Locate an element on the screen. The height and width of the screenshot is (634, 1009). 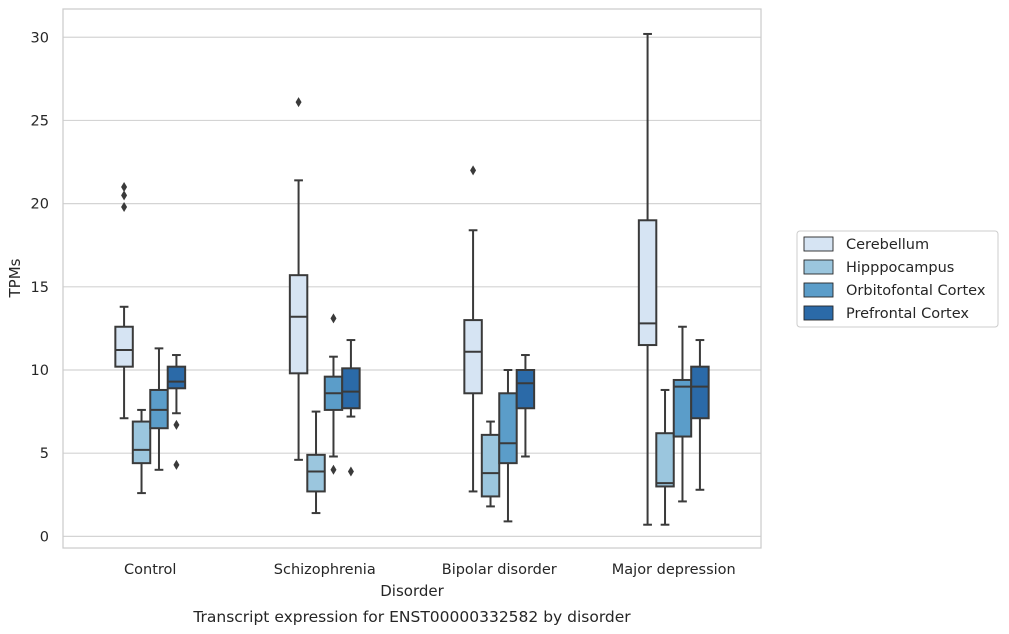
y-tick-label: 5 is located at coordinates (44, 454).